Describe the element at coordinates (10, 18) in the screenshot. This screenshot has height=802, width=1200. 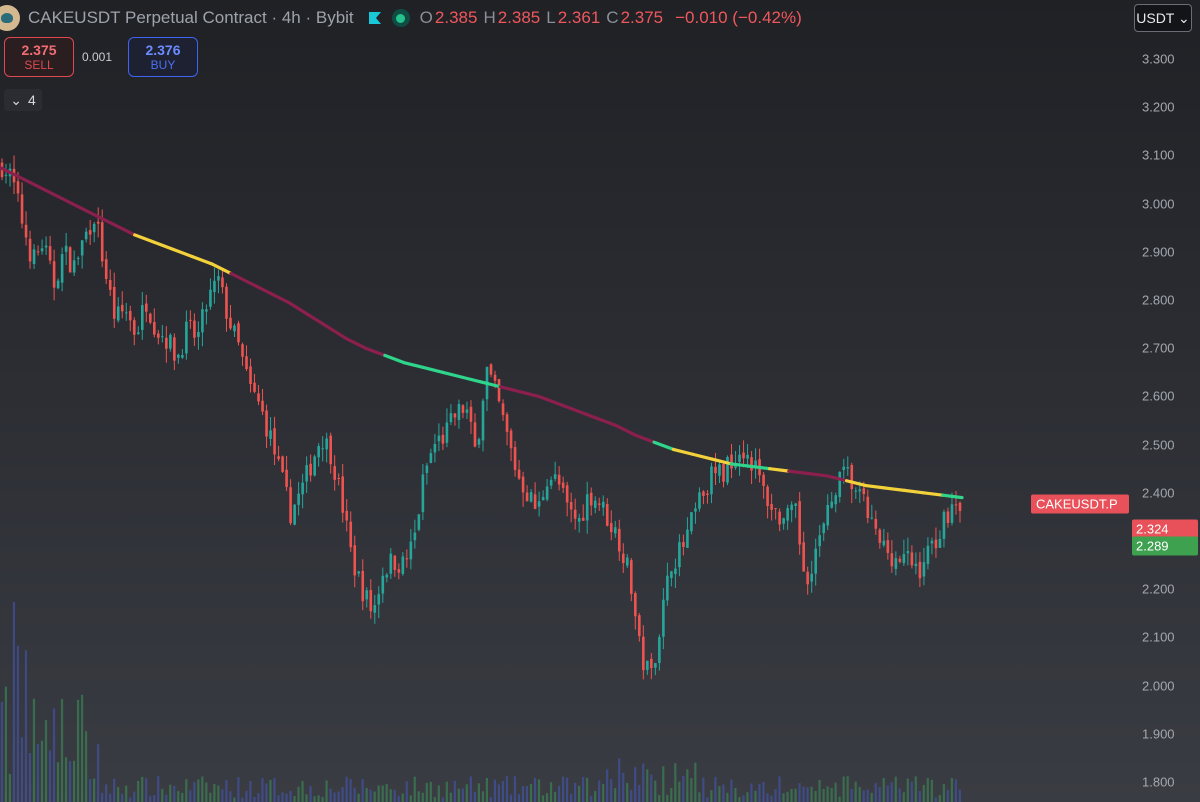
I see `cake-logo-icon` at that location.